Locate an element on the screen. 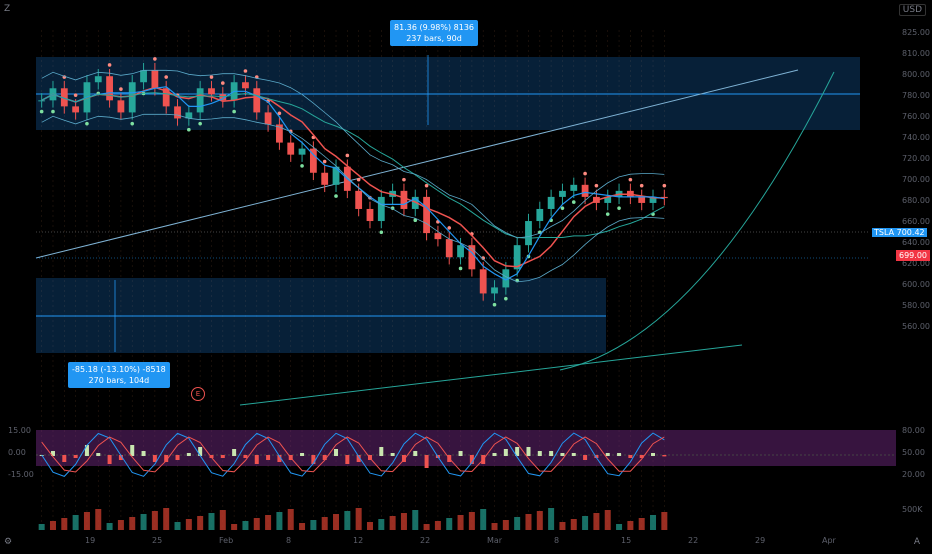 This screenshot has width=932, height=554. auto-scale-button: A is located at coordinates (916, 542).